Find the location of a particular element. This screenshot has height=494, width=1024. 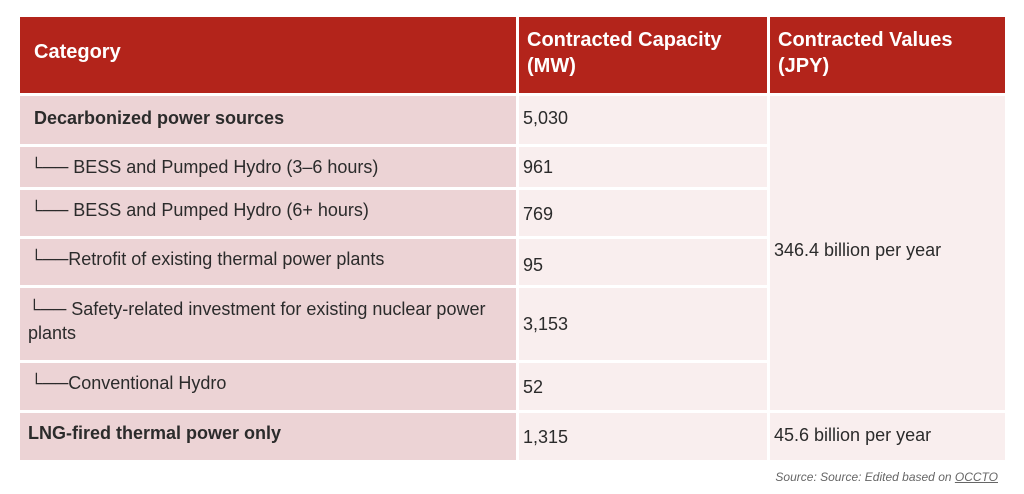

row-category-lng: LNG-fired thermal power only is located at coordinates (268, 436).